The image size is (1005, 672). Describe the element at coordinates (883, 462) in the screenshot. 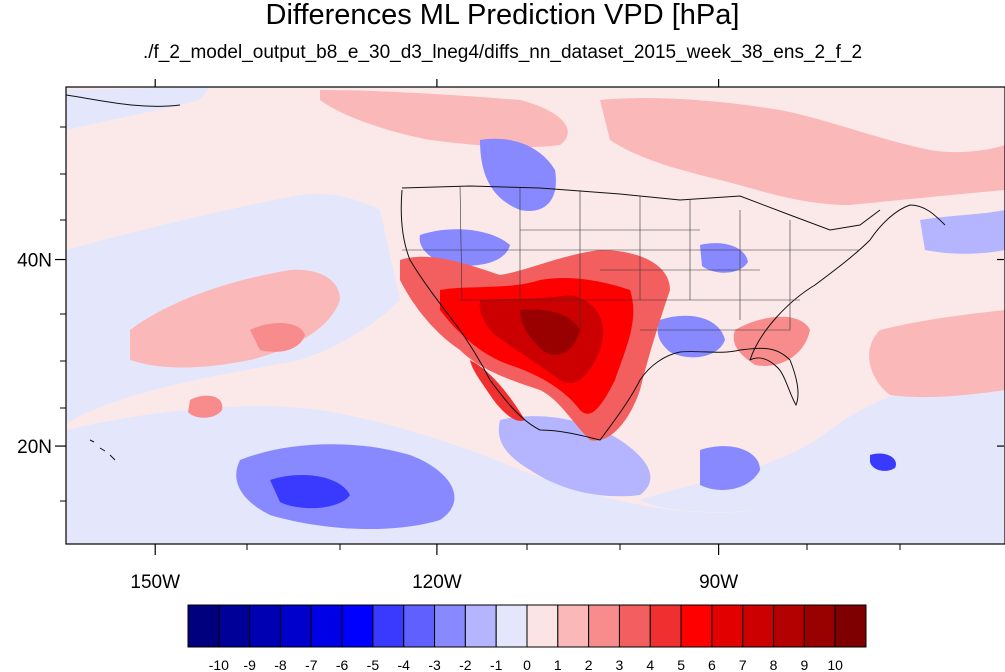

I see `caribbean-blue-dot` at that location.